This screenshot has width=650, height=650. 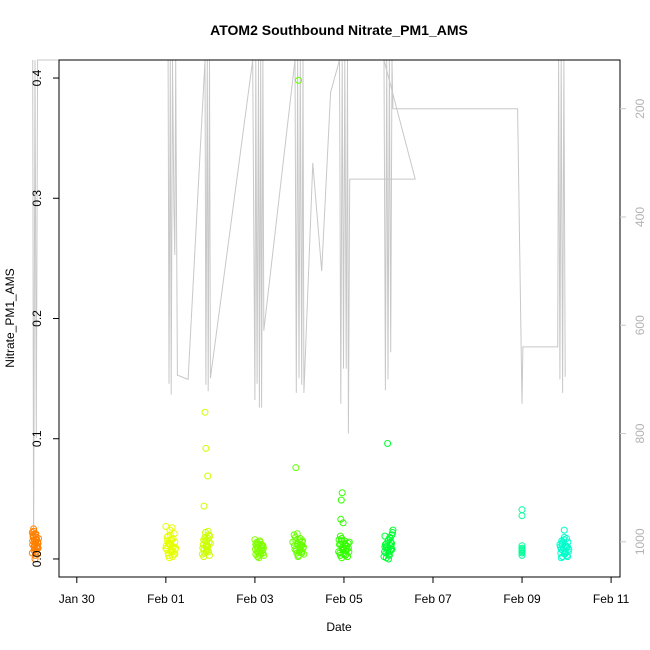 I want to click on x-axis-label: Date, so click(x=339, y=627).